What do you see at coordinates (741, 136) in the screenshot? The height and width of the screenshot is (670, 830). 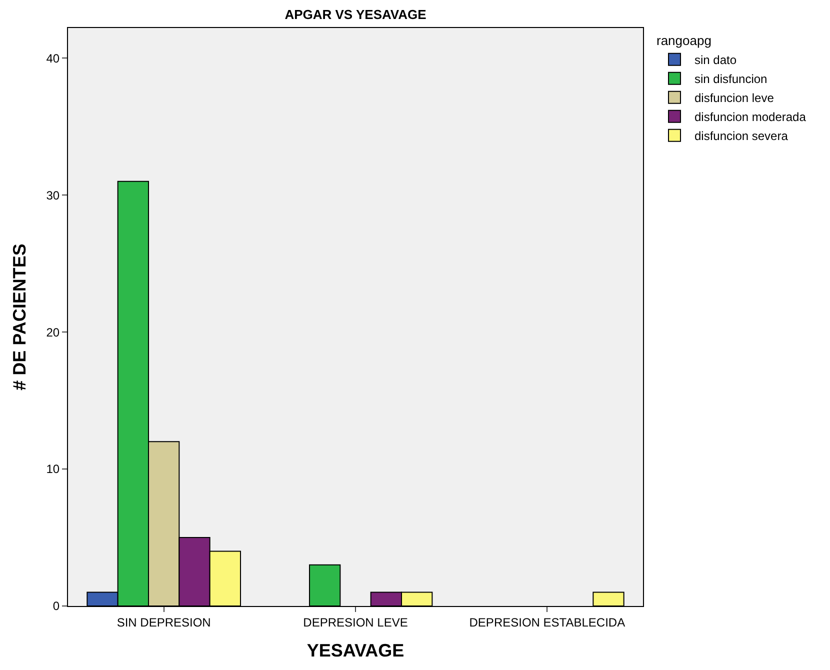 I see `legend-label: disfuncion severa` at bounding box center [741, 136].